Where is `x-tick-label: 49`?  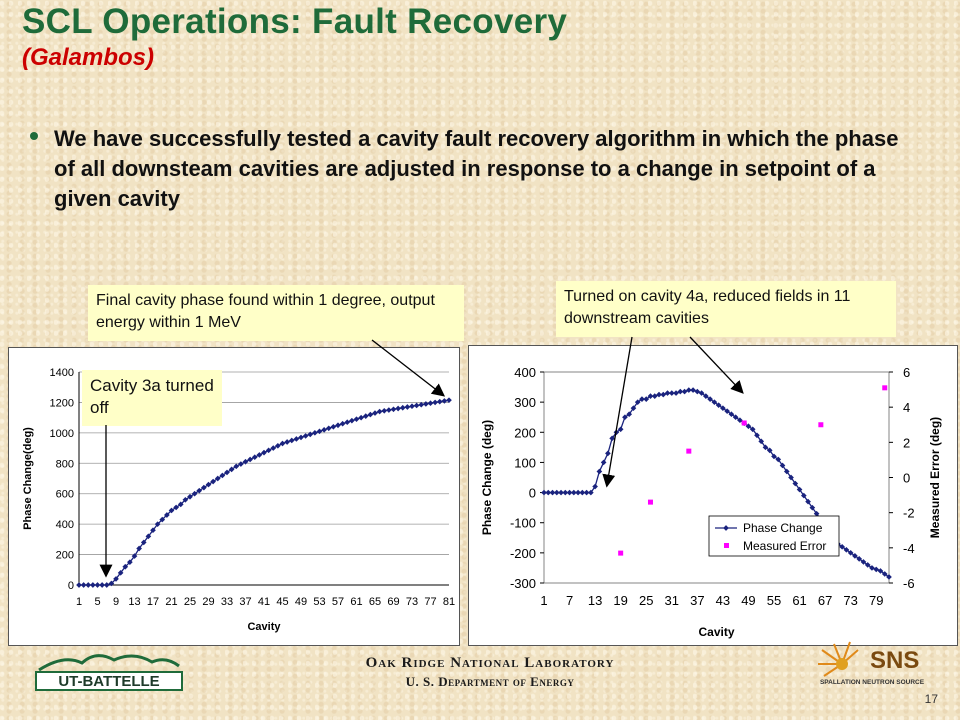
x-tick-label: 49 is located at coordinates (301, 602).